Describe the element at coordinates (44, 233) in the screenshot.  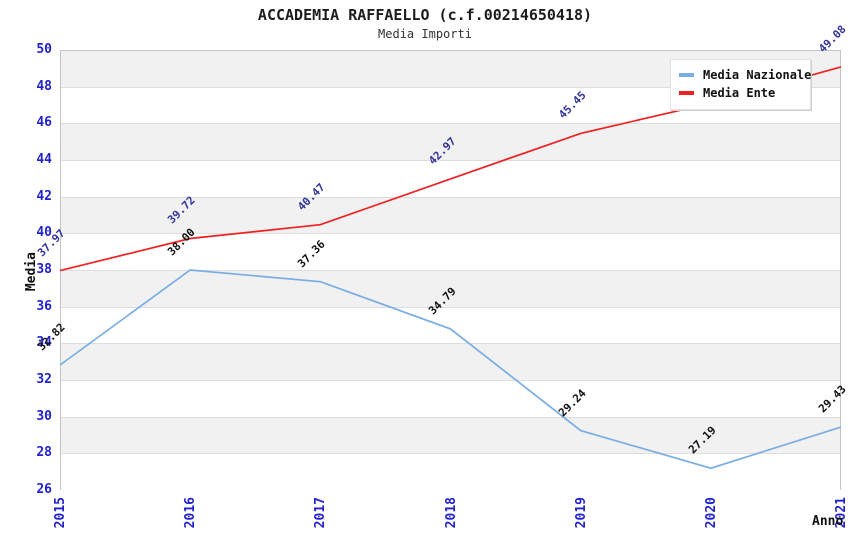
I see `y-tick-label: 40` at that location.